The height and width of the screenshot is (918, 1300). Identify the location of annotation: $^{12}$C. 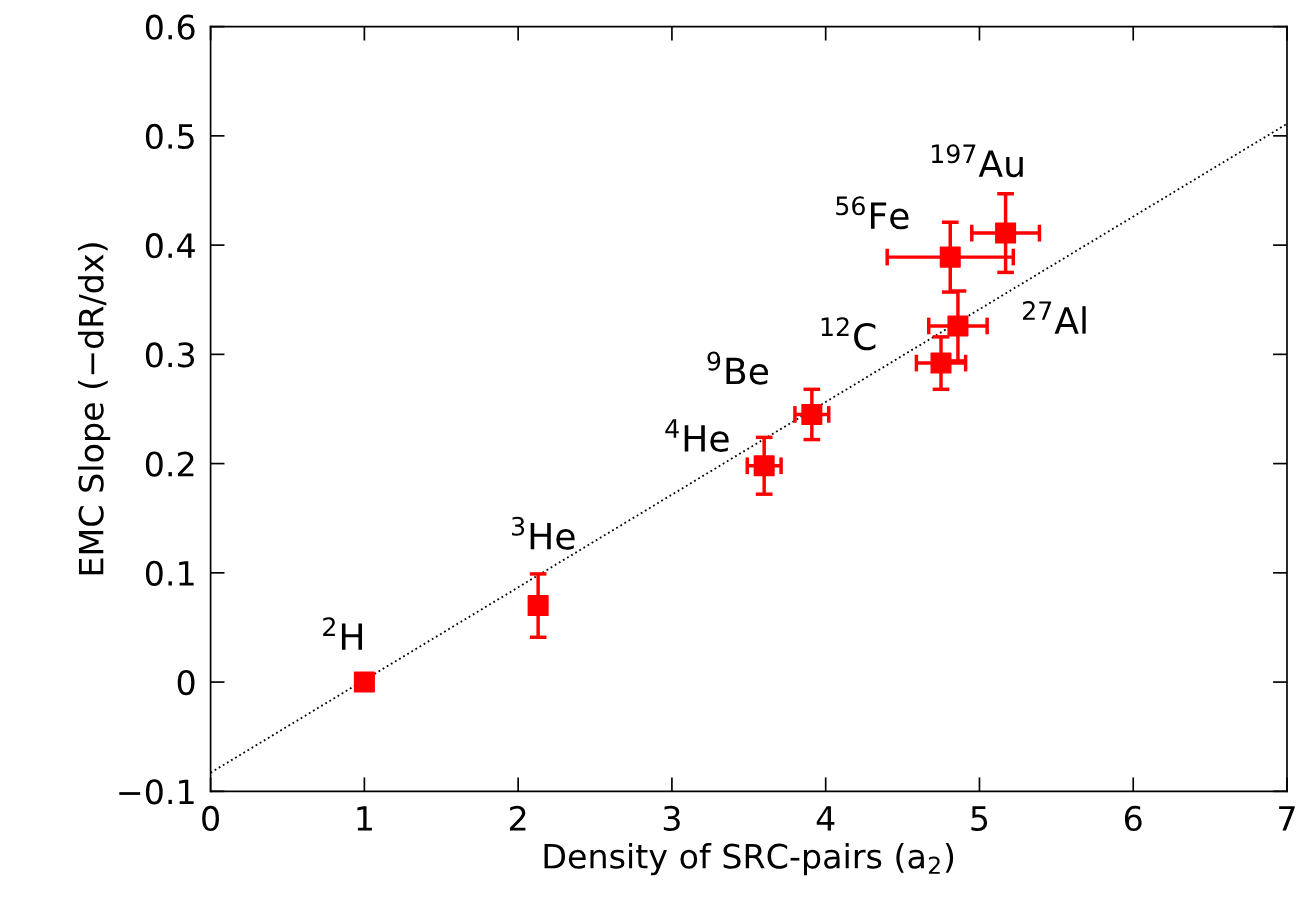
(848, 334).